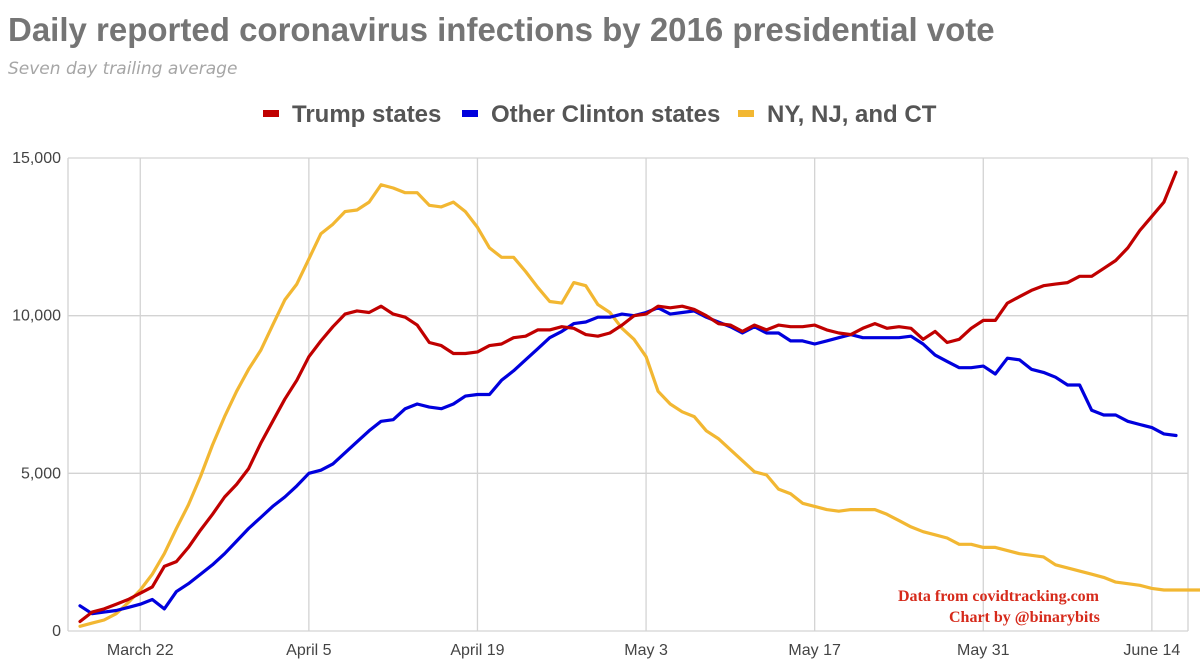 The image size is (1200, 672). What do you see at coordinates (983, 650) in the screenshot?
I see `x-tick-label: May 31` at bounding box center [983, 650].